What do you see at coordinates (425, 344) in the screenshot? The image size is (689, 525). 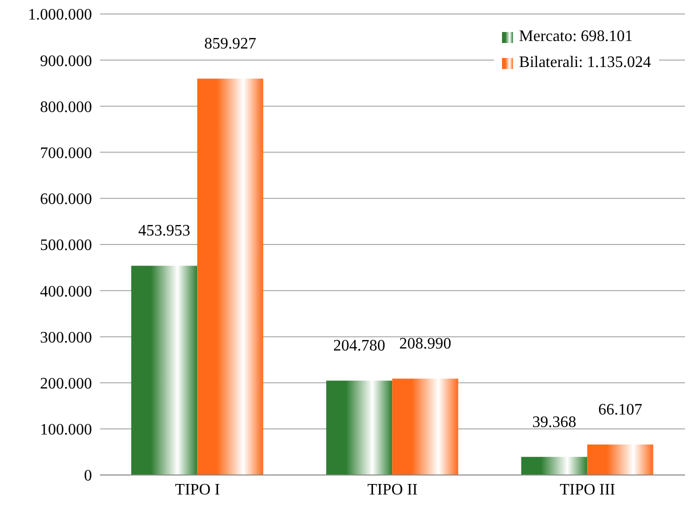 I see `data-label: 208.990` at bounding box center [425, 344].